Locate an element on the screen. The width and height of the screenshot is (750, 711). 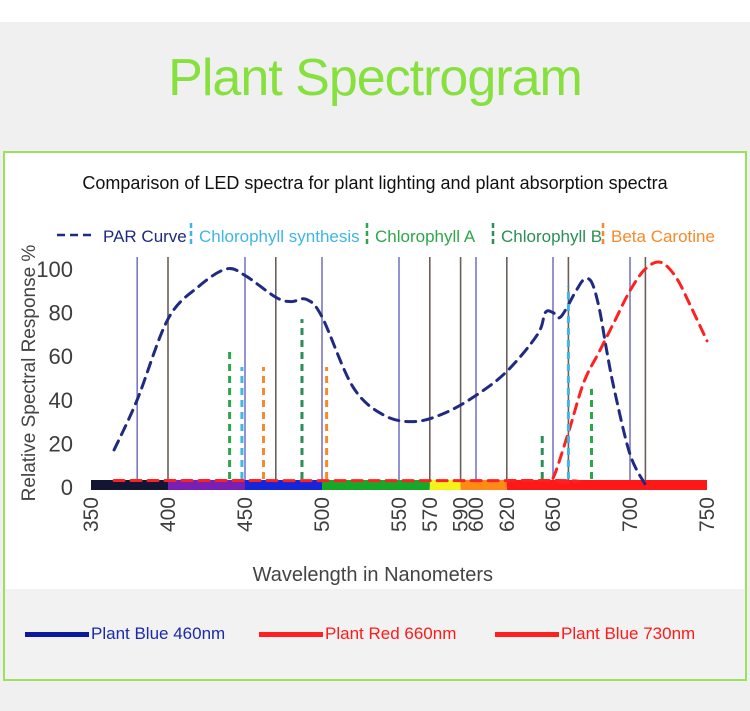
legend-label: Chlorophyll B is located at coordinates (551, 236).